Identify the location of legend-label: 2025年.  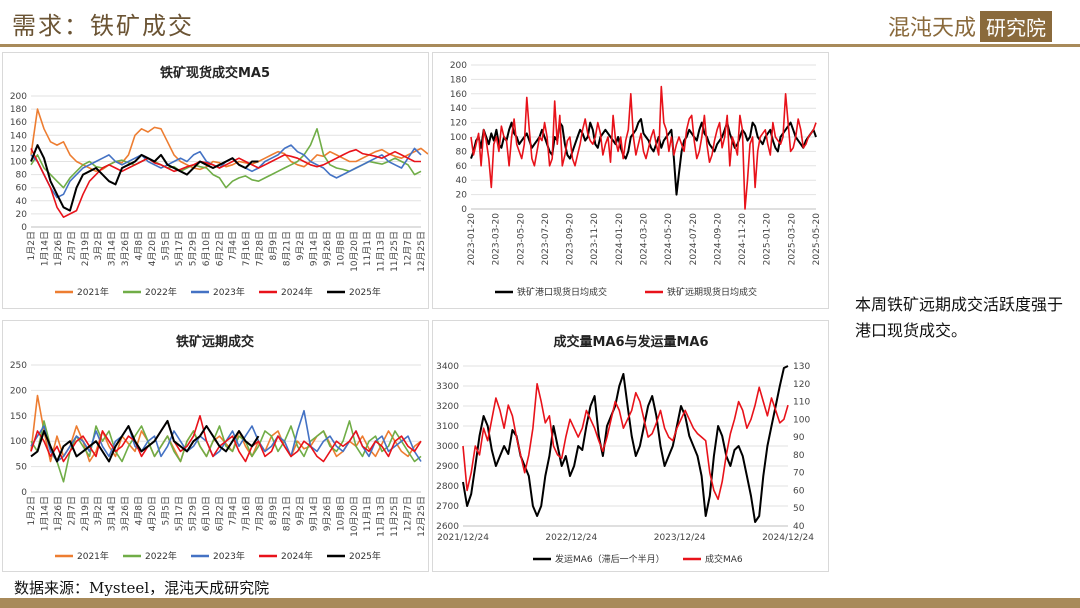
(365, 292).